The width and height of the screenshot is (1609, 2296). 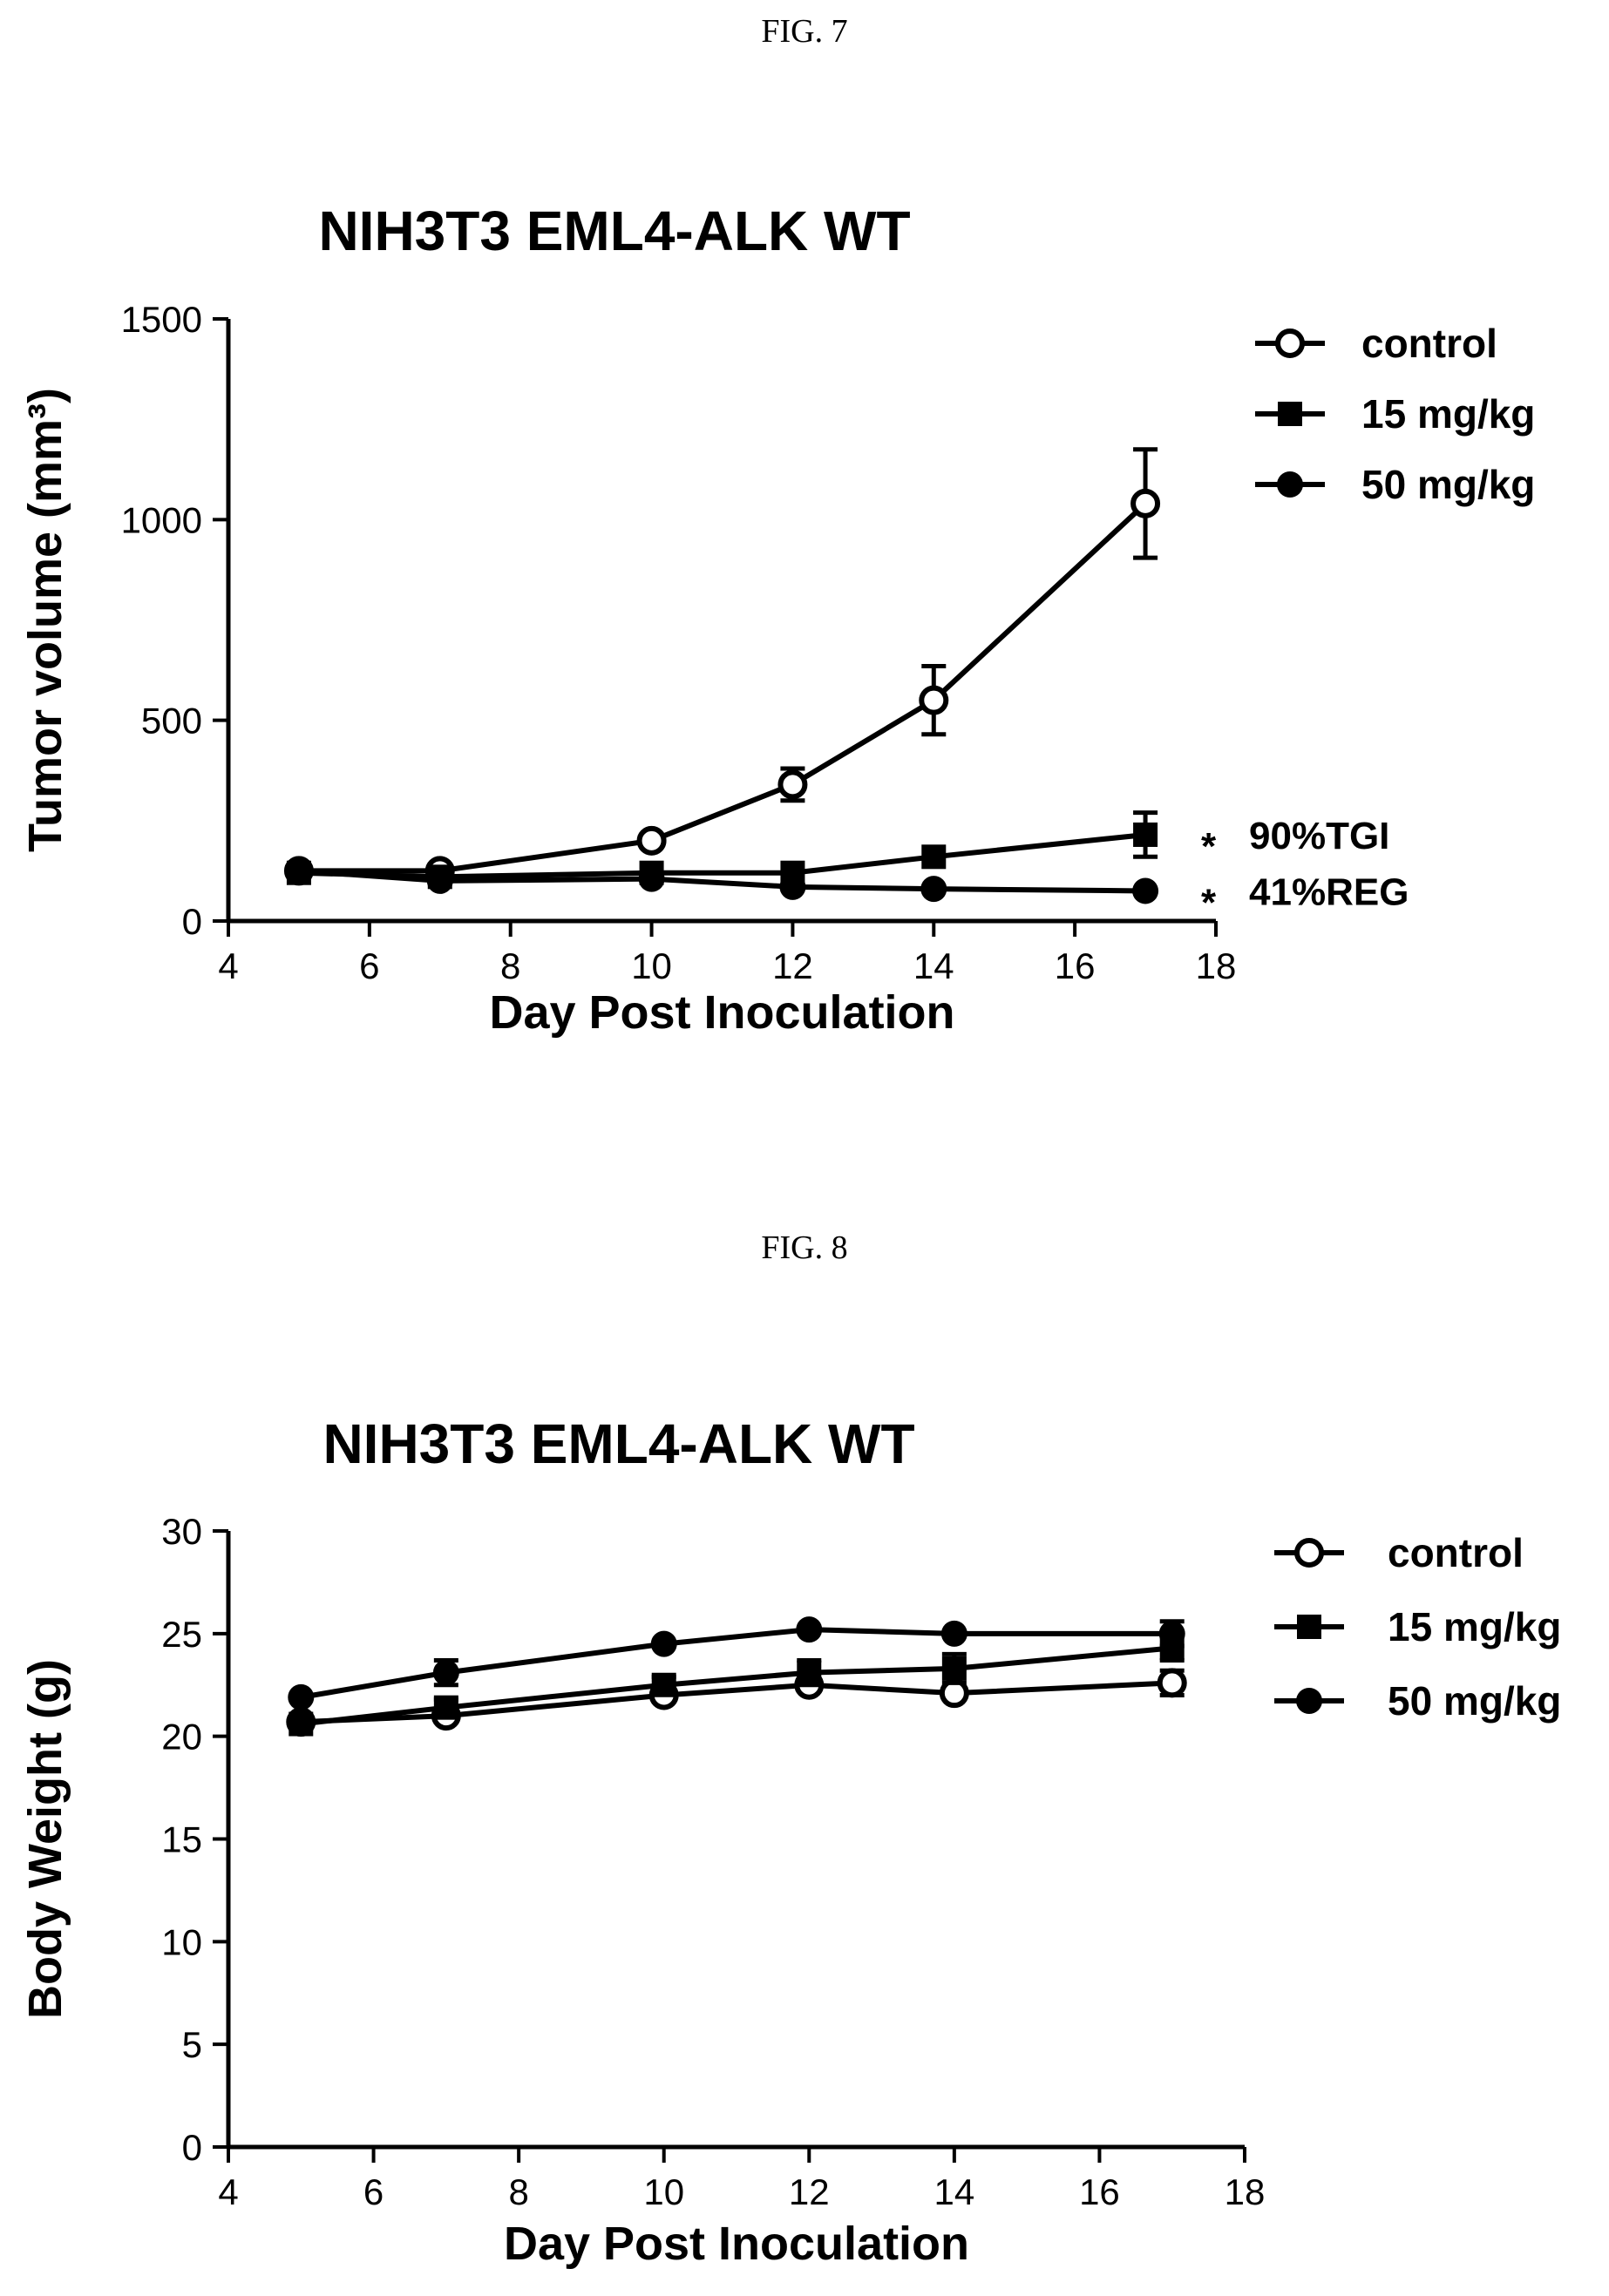 What do you see at coordinates (181, 1941) in the screenshot?
I see `y-tick-label: 10` at bounding box center [181, 1941].